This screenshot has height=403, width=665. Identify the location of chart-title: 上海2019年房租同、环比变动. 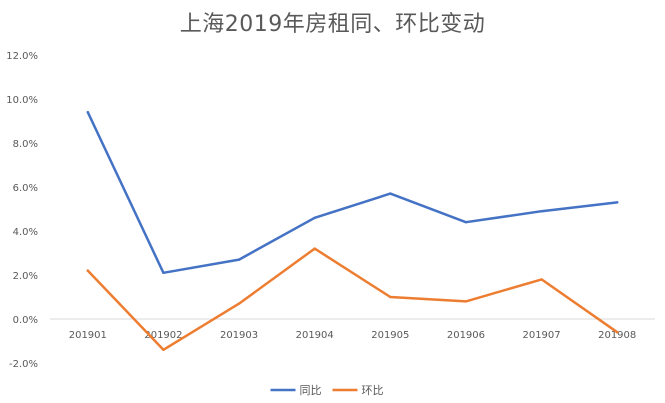
(332, 24).